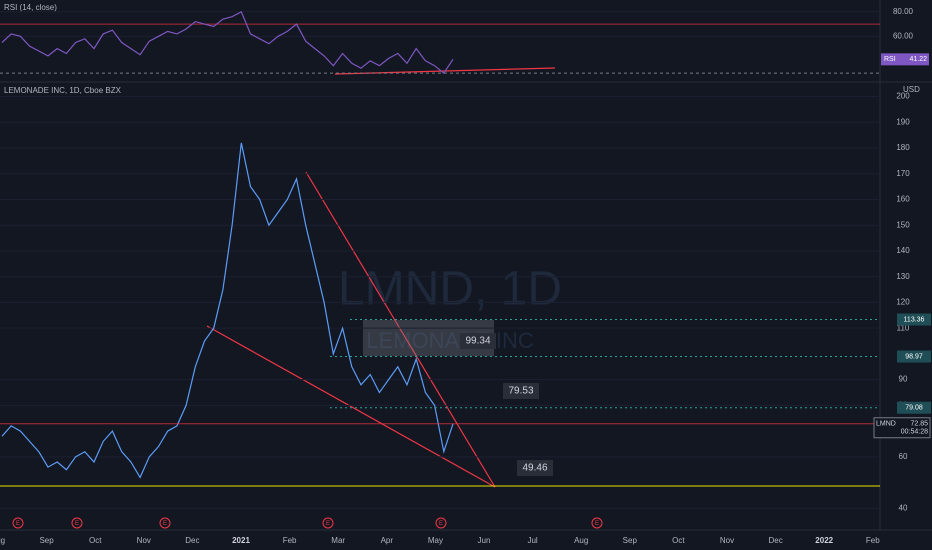  I want to click on x-tick-label: Jun, so click(484, 540).